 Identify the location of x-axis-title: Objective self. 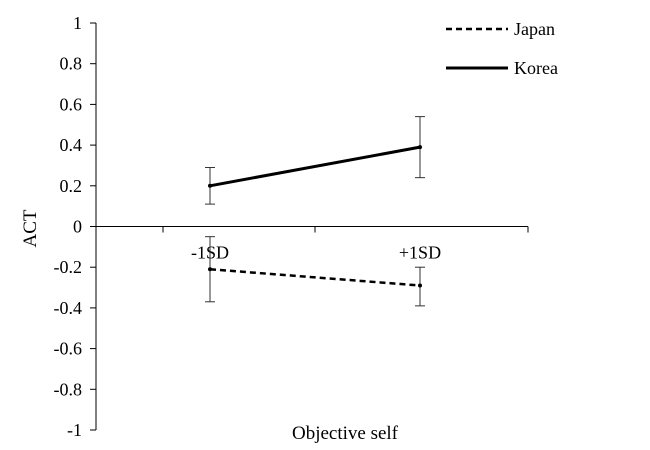
(345, 433).